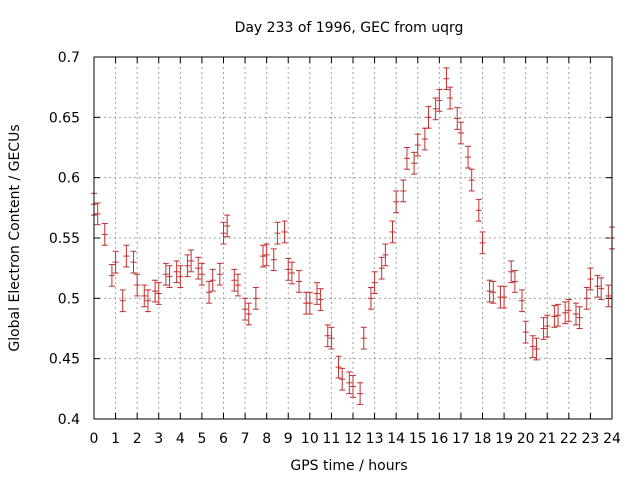 The width and height of the screenshot is (640, 480). What do you see at coordinates (158, 439) in the screenshot?
I see `x-tick-label: 3` at bounding box center [158, 439].